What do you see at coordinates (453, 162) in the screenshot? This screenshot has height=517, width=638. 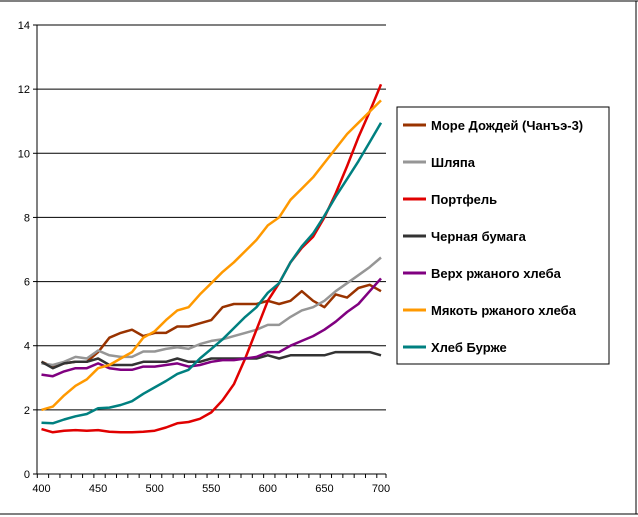 I see `legend-label-1: Шляпа` at bounding box center [453, 162].